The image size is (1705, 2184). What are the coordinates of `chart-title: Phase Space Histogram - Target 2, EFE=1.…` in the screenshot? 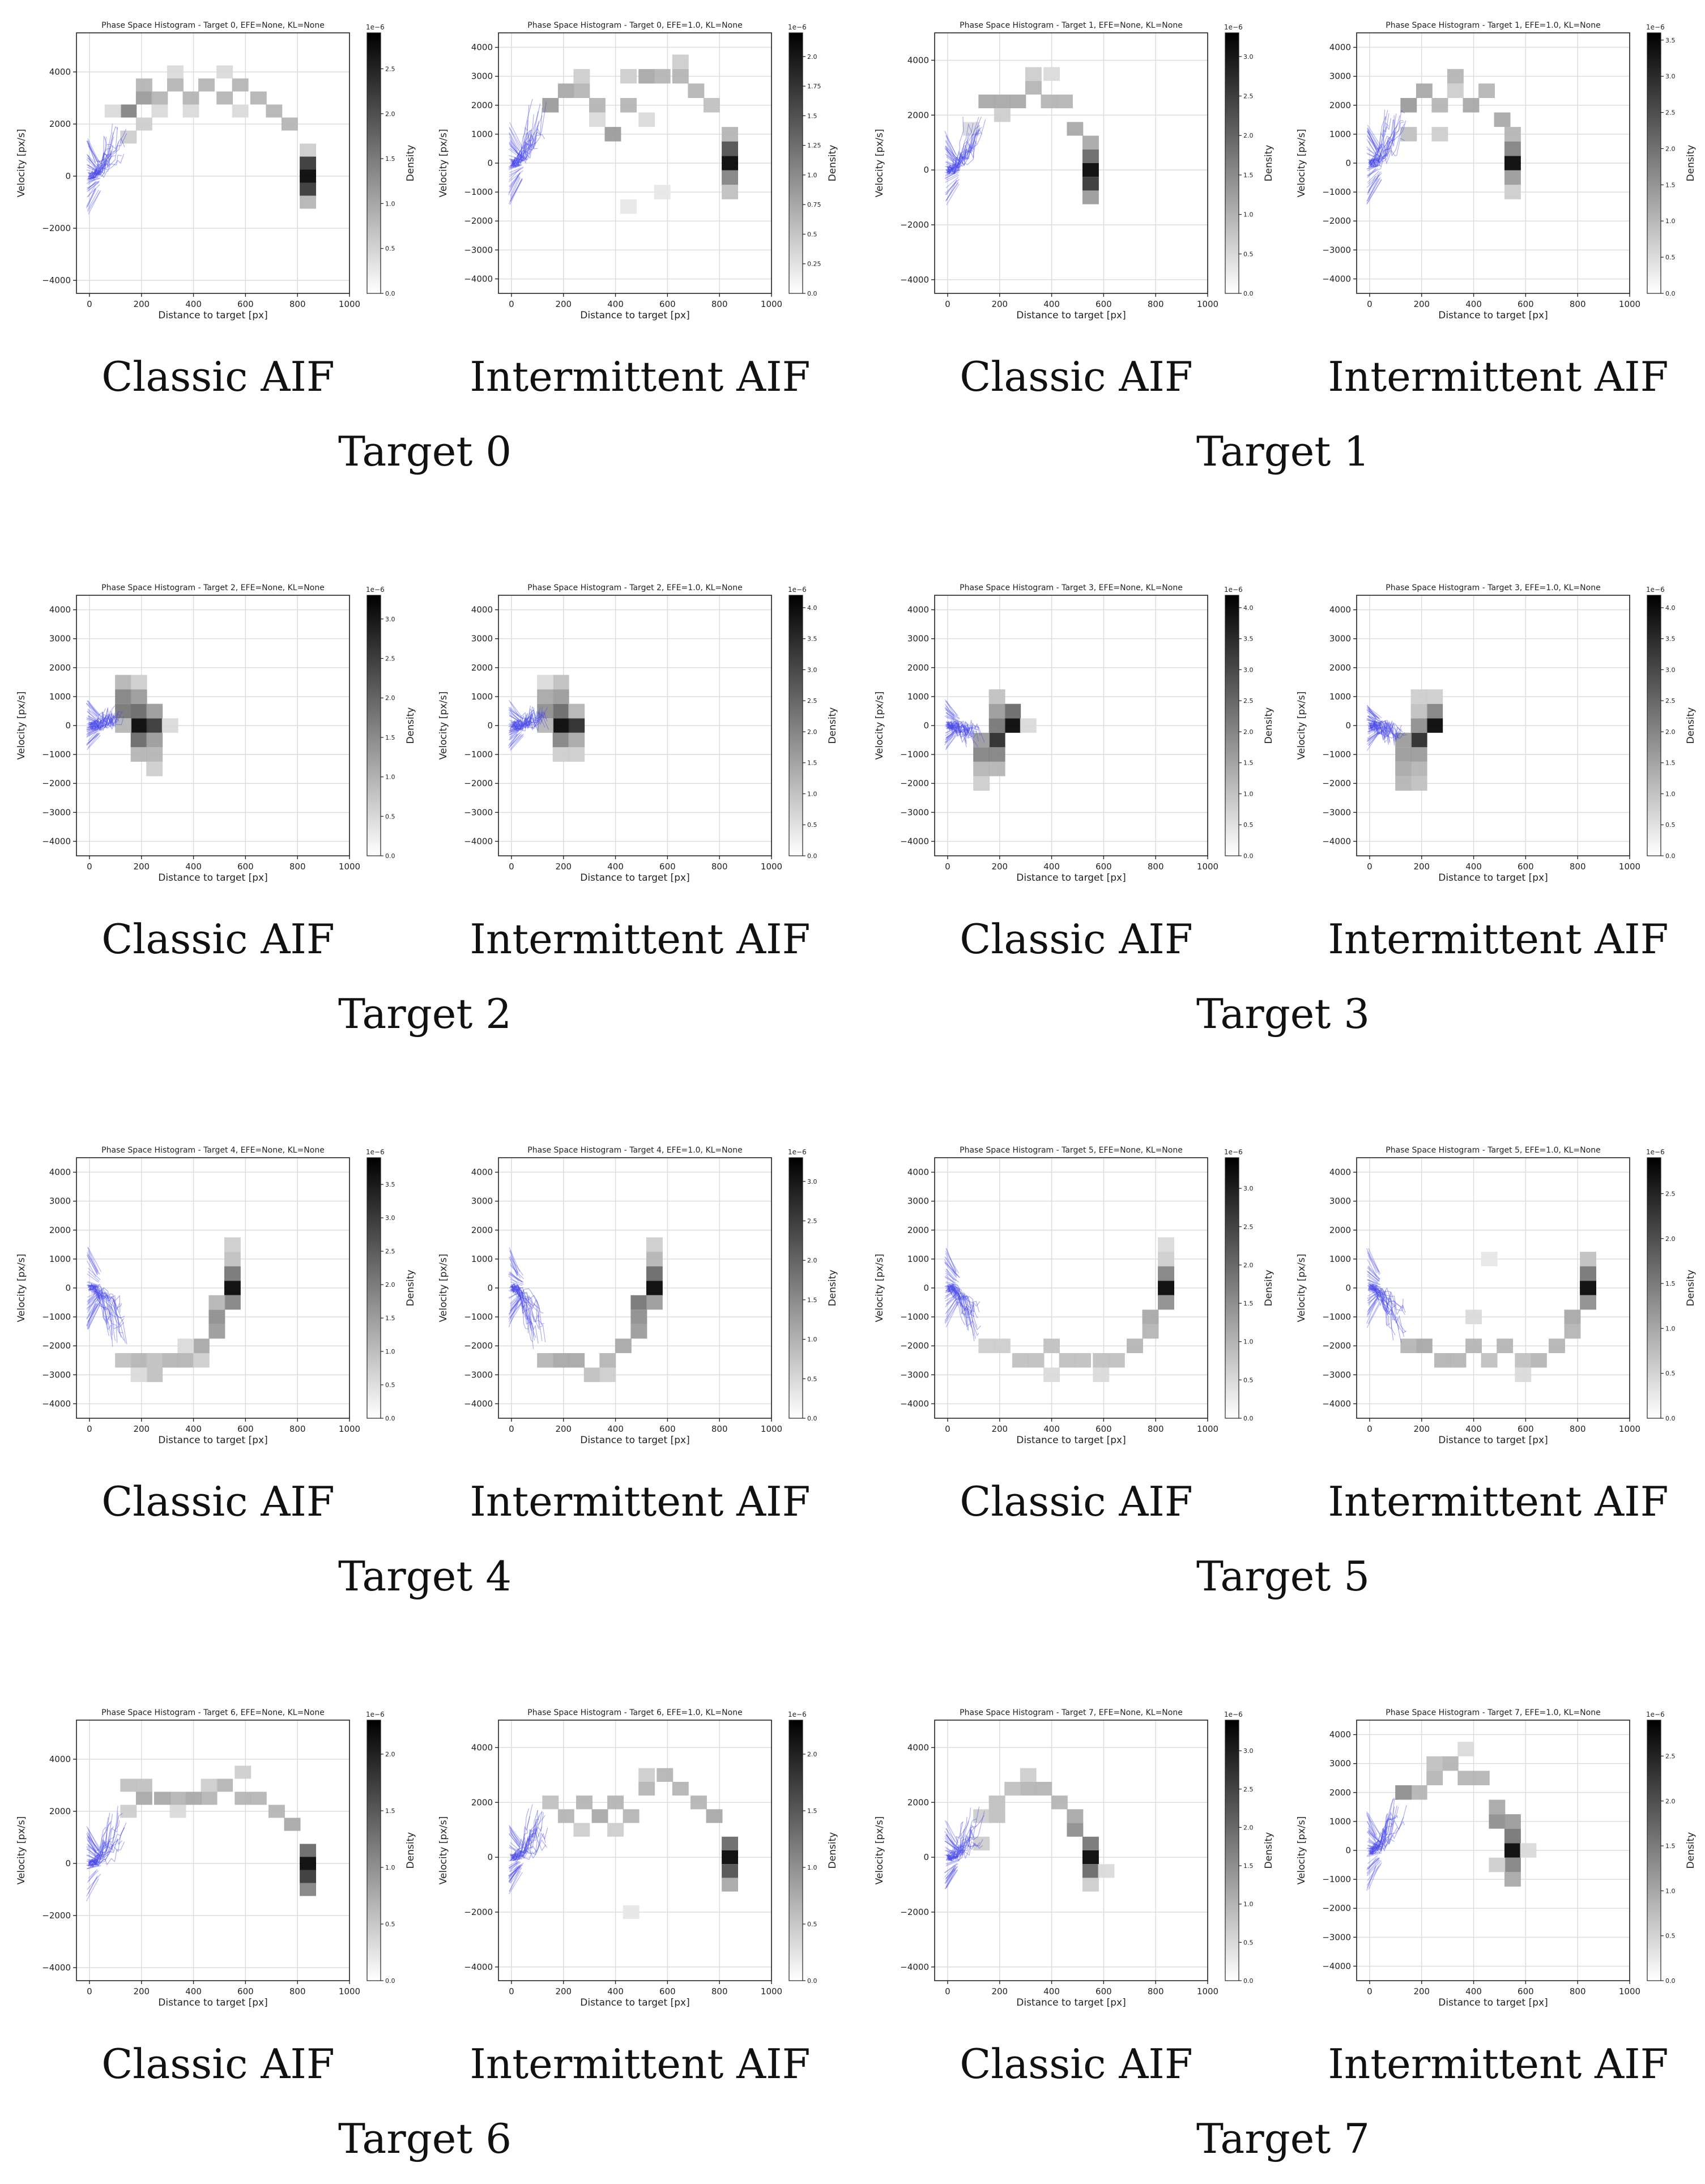 It's located at (634, 587).